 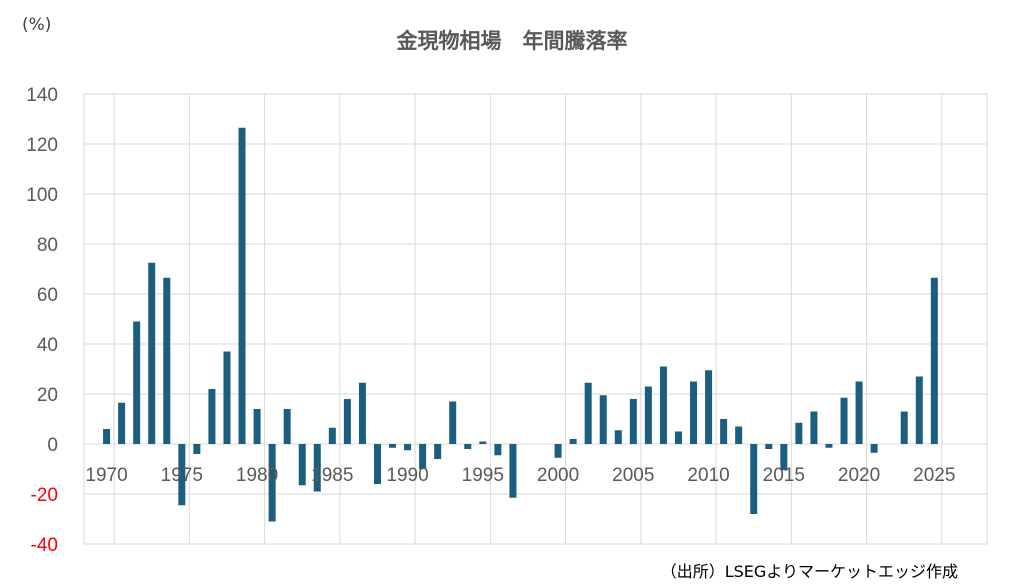 I want to click on x-tick-label: 1970, so click(x=106, y=475).